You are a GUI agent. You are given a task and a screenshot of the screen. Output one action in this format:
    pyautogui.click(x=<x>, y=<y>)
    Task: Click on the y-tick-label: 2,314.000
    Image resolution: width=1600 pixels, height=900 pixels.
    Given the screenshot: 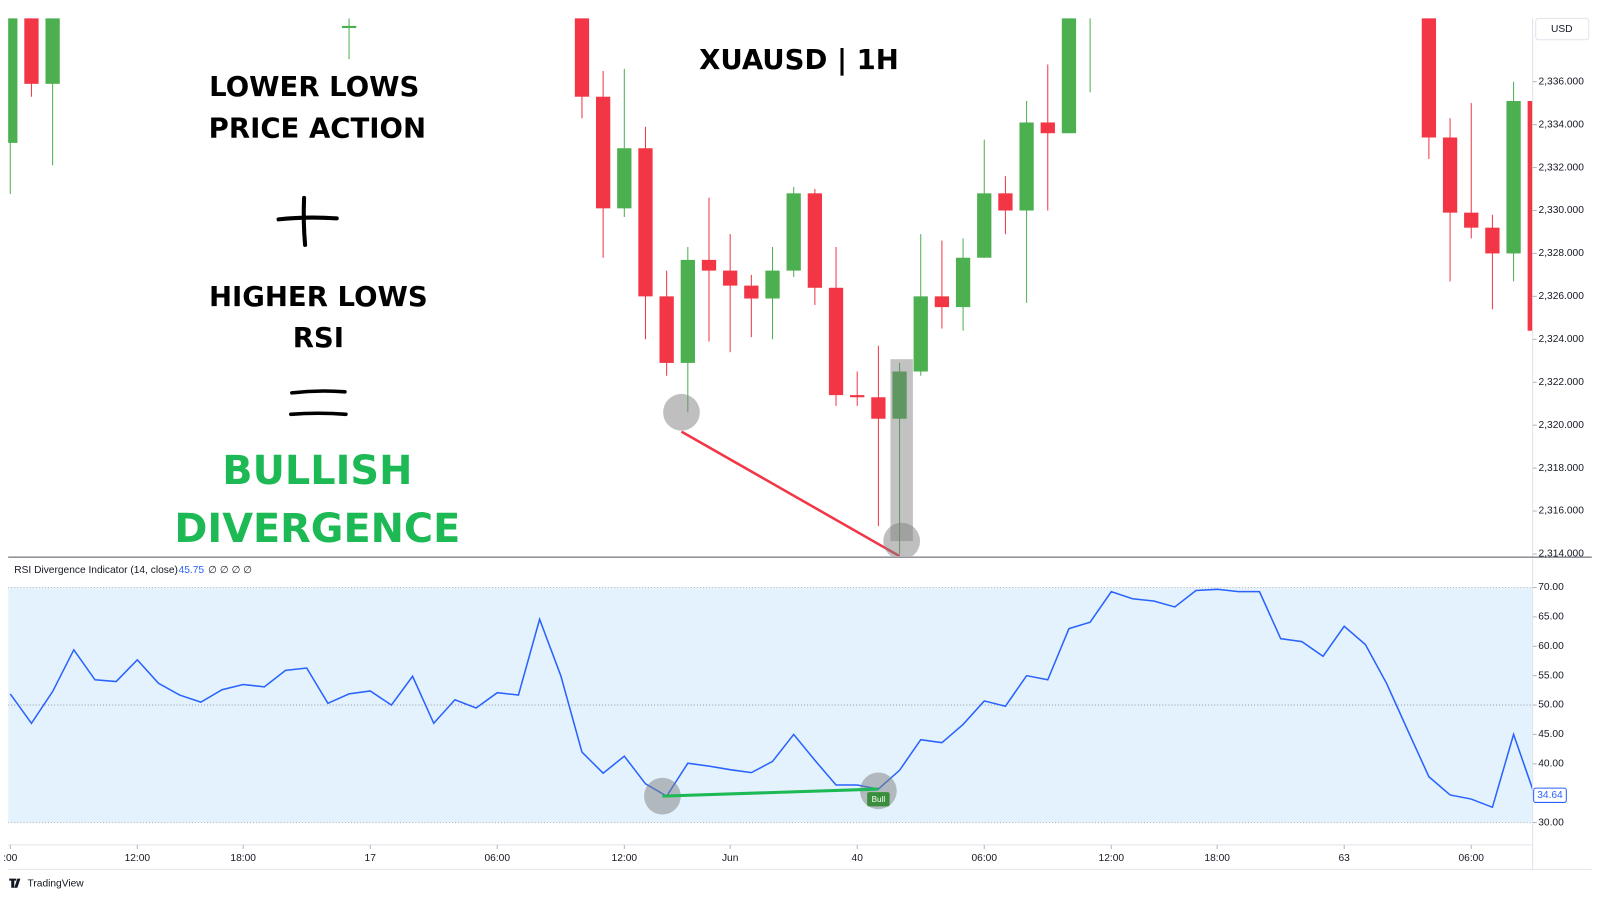 What is the action you would take?
    pyautogui.click(x=1562, y=554)
    